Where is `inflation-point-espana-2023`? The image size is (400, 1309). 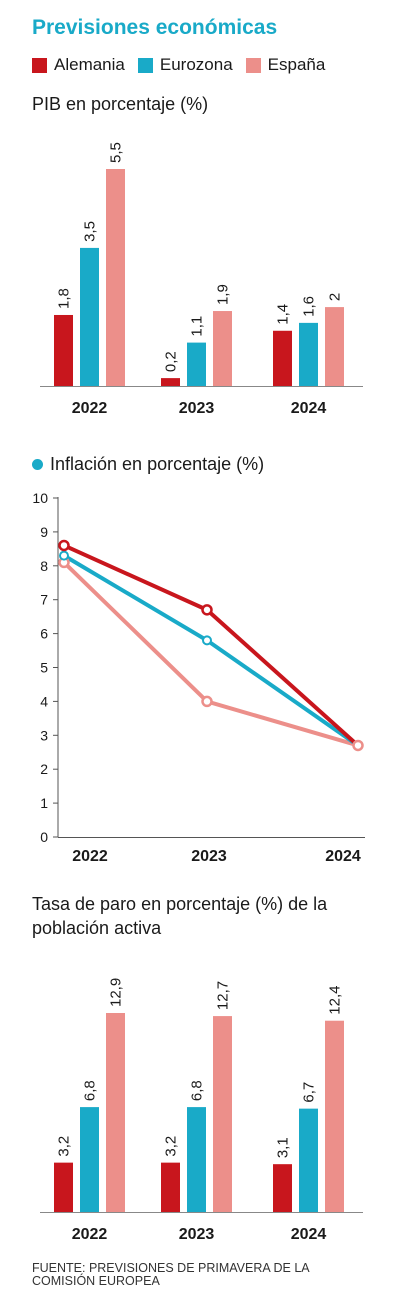 inflation-point-espana-2023 is located at coordinates (207, 701).